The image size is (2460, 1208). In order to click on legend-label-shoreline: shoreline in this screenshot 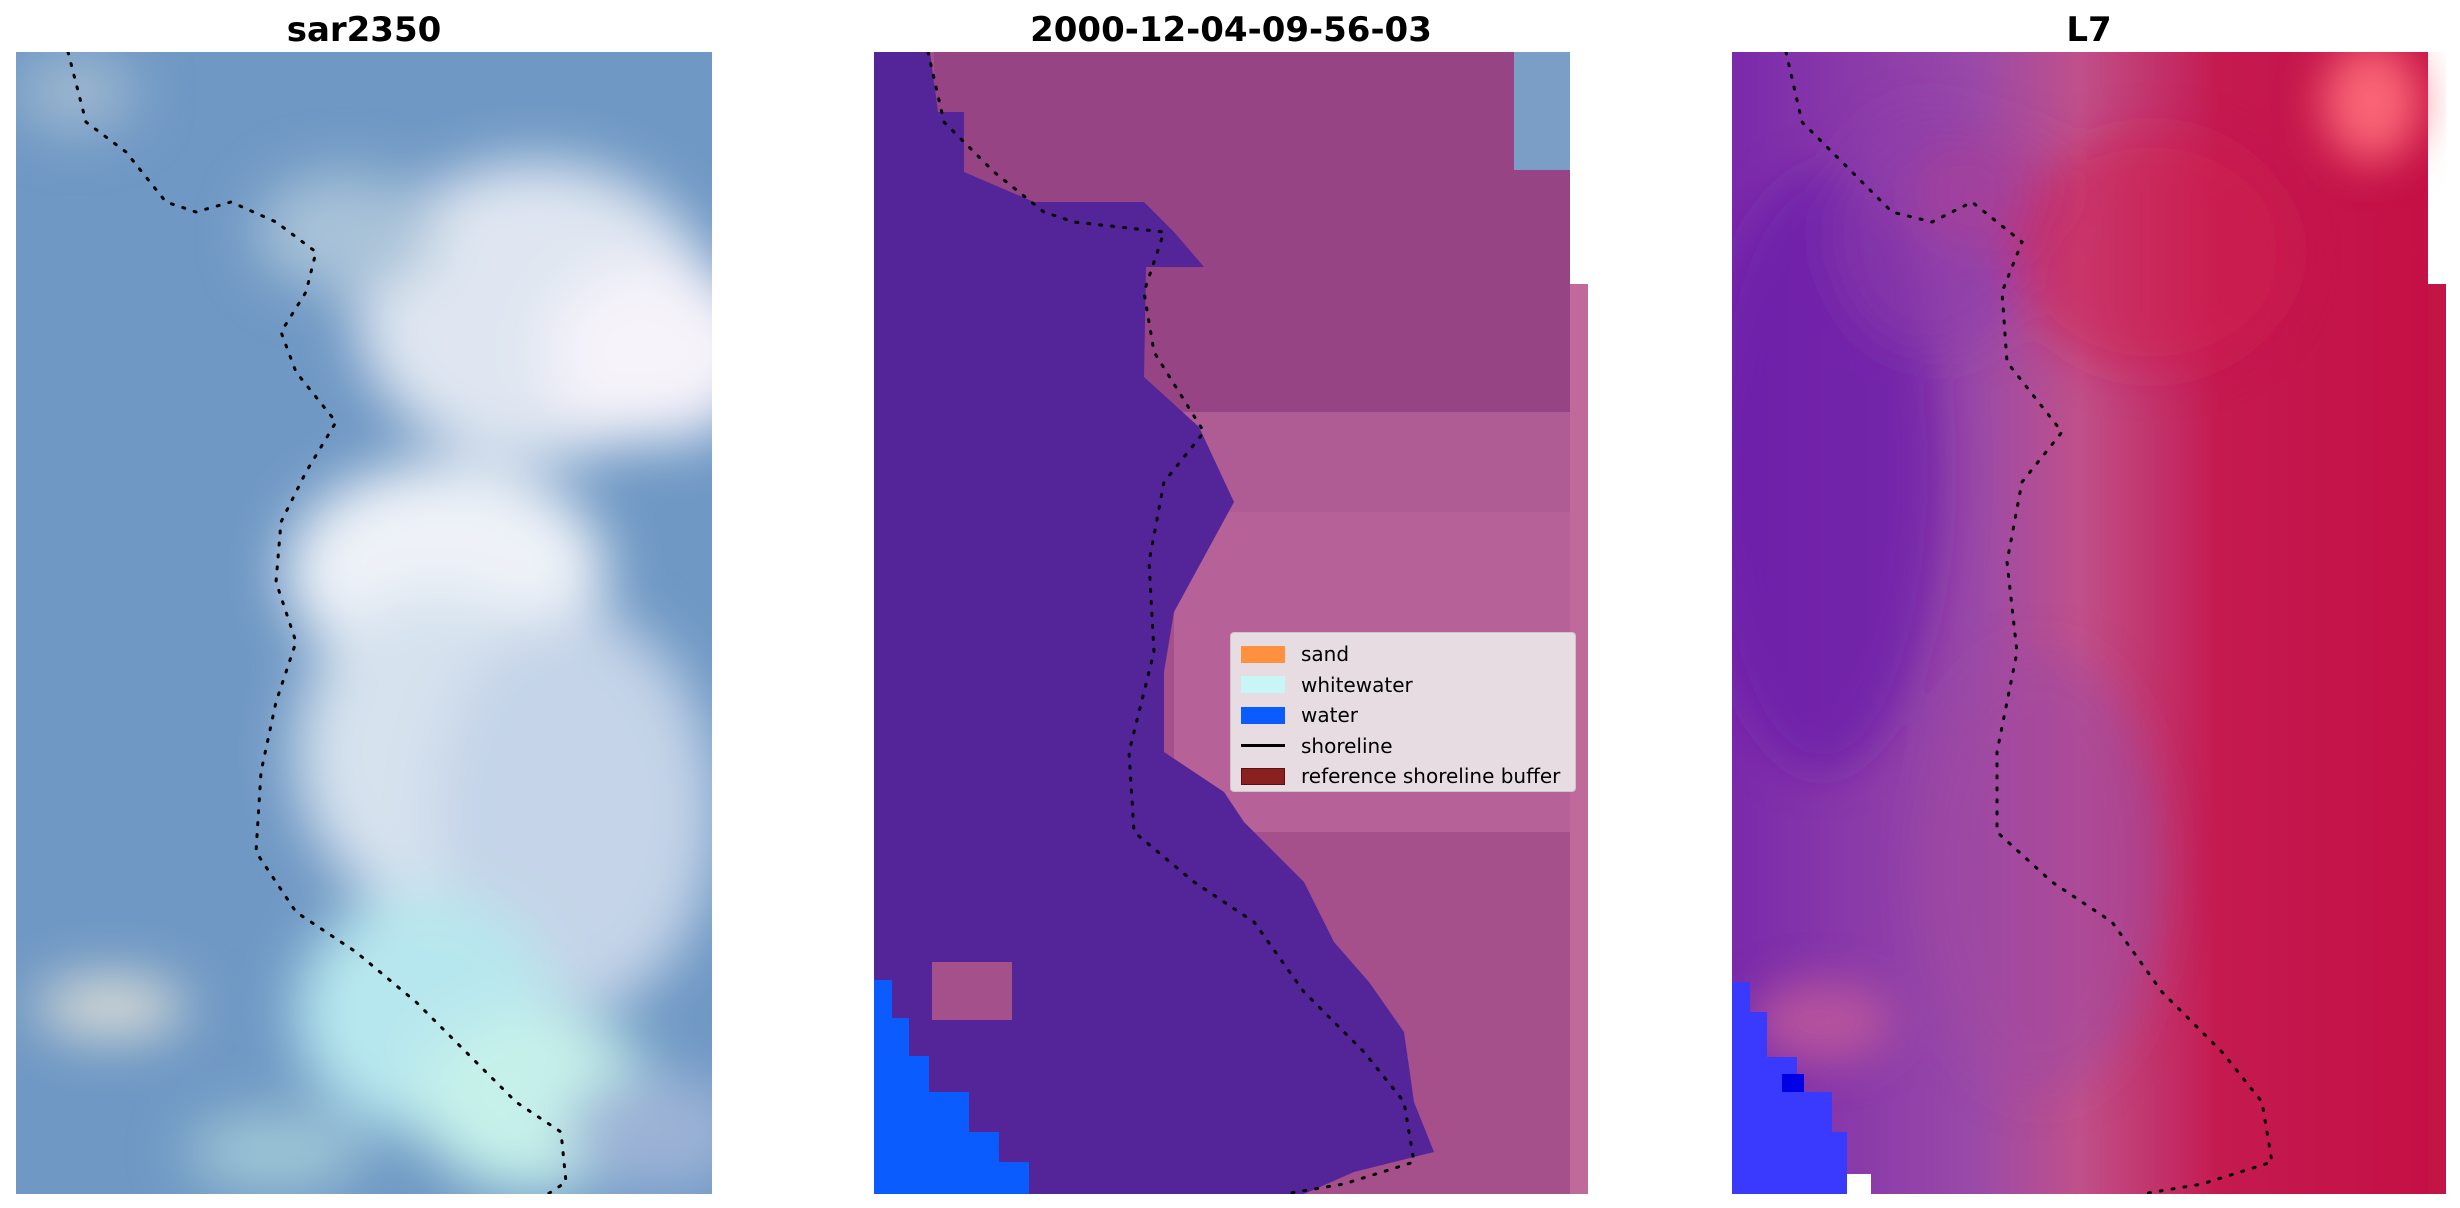, I will do `click(1347, 745)`.